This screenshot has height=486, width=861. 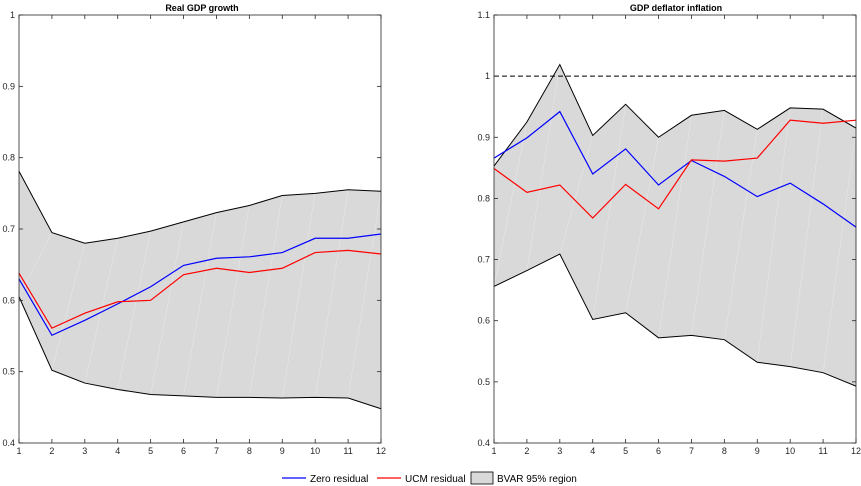 What do you see at coordinates (483, 15) in the screenshot?
I see `y-tick-label: 1.1` at bounding box center [483, 15].